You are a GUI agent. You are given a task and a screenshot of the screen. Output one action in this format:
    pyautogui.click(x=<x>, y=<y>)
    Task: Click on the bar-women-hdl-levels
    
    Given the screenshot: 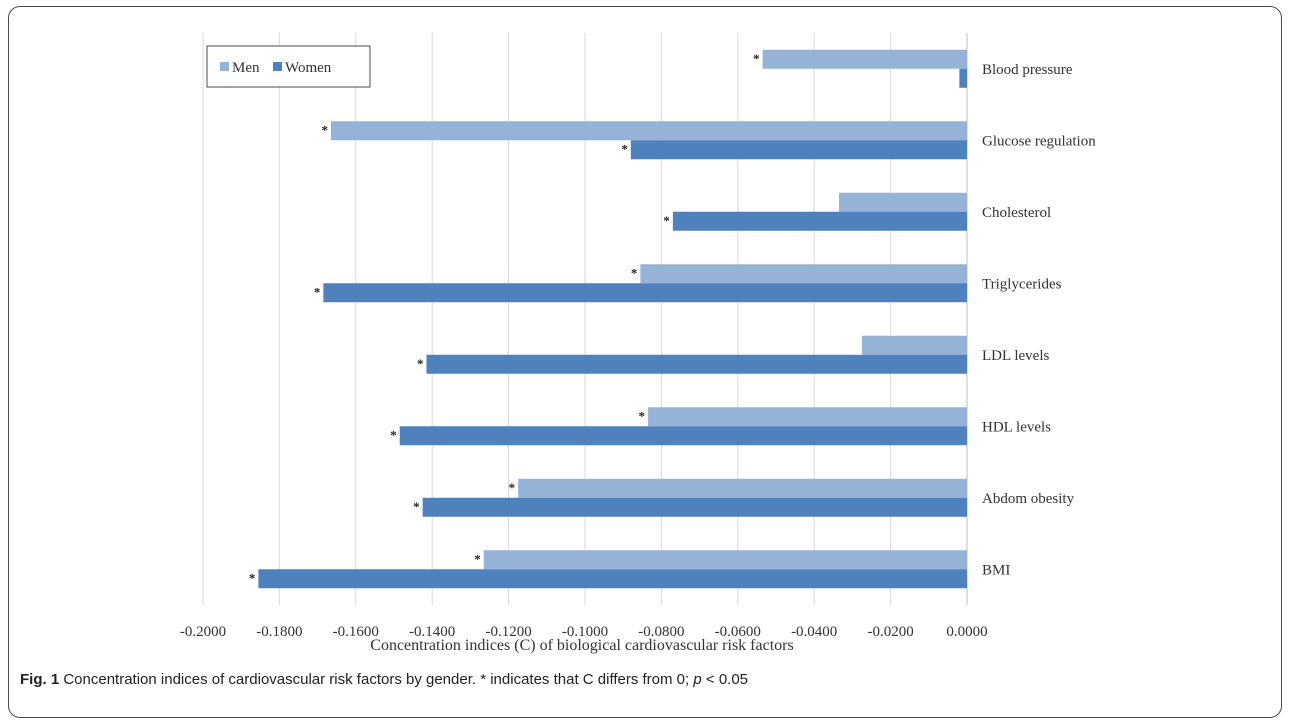 What is the action you would take?
    pyautogui.click(x=683, y=436)
    